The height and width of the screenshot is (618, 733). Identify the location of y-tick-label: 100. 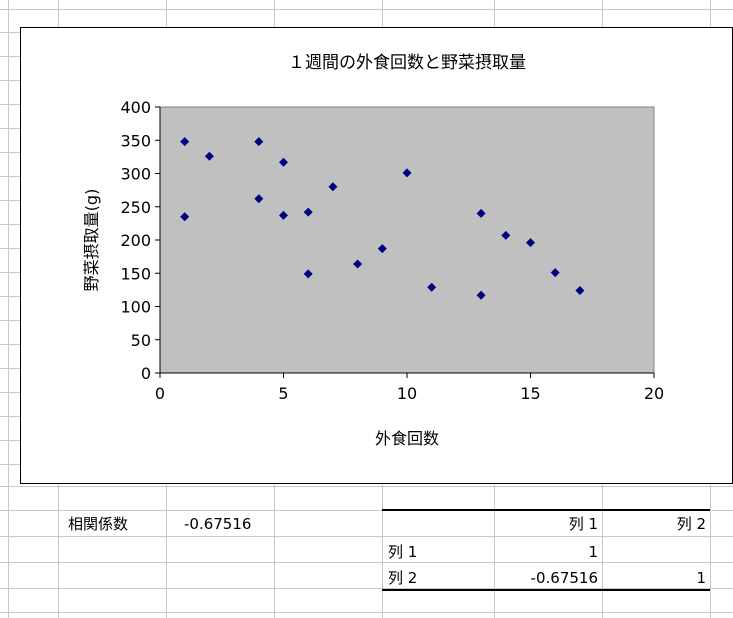
(135, 307).